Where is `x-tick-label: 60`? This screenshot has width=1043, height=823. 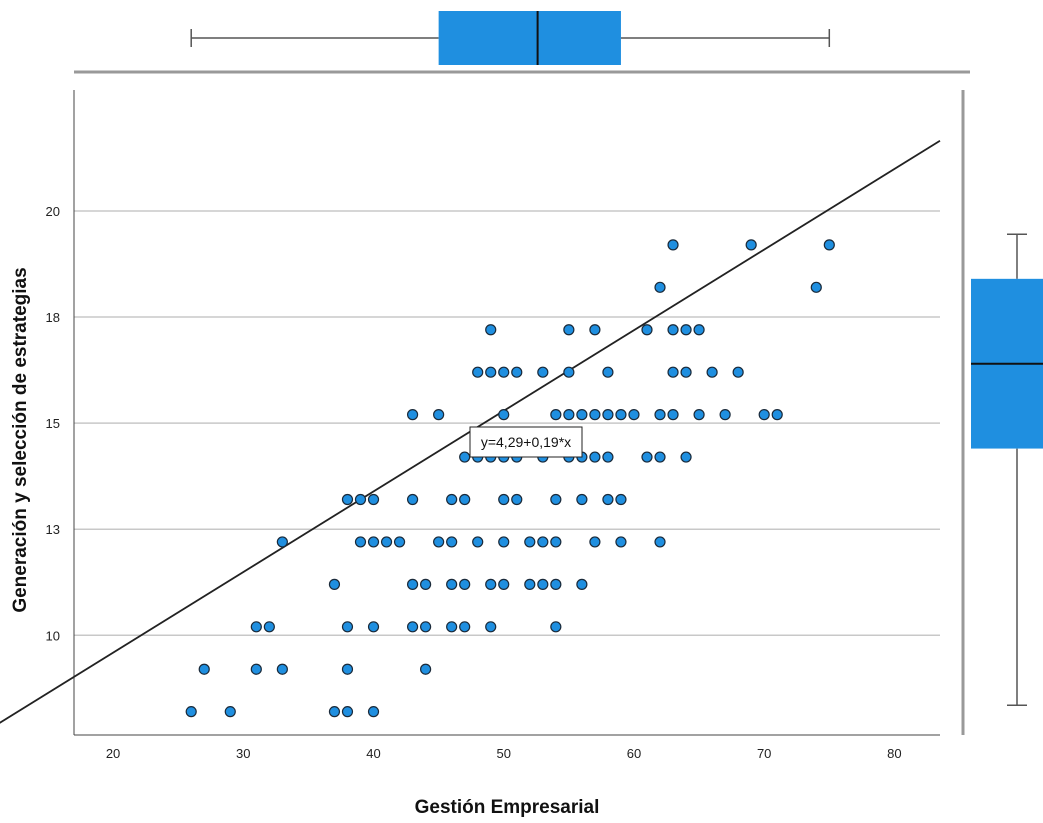
x-tick-label: 60 is located at coordinates (634, 753).